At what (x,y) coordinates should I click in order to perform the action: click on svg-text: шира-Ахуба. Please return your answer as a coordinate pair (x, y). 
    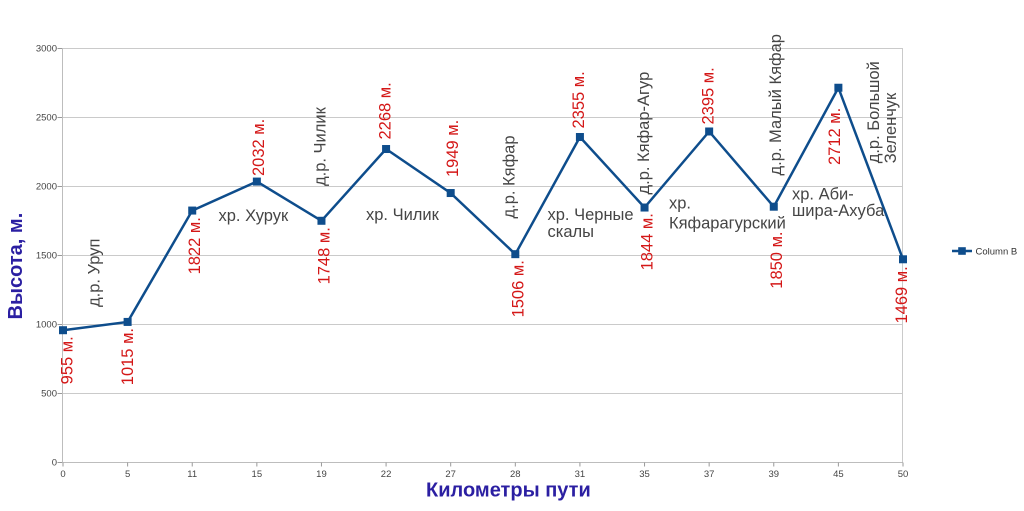
    Looking at the image, I should click on (838, 211).